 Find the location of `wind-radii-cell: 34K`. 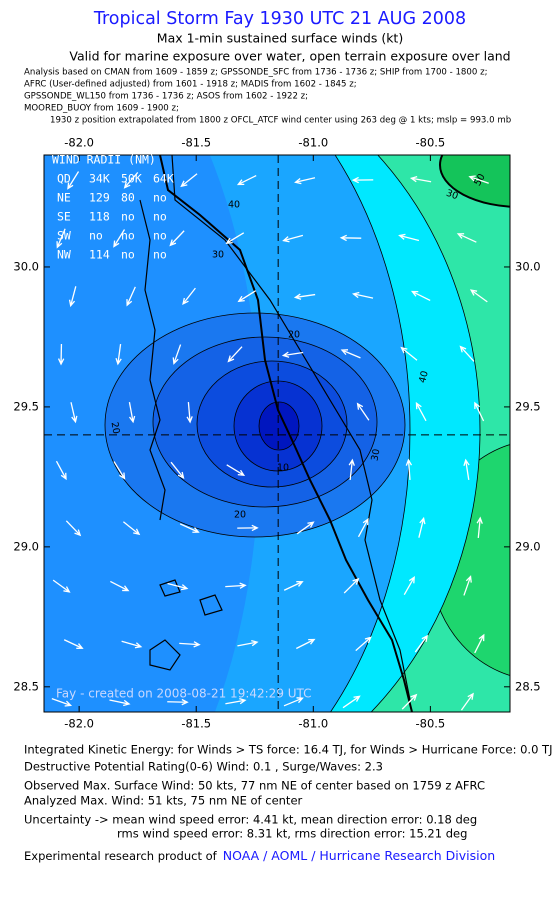

wind-radii-cell: 34K is located at coordinates (99, 179).